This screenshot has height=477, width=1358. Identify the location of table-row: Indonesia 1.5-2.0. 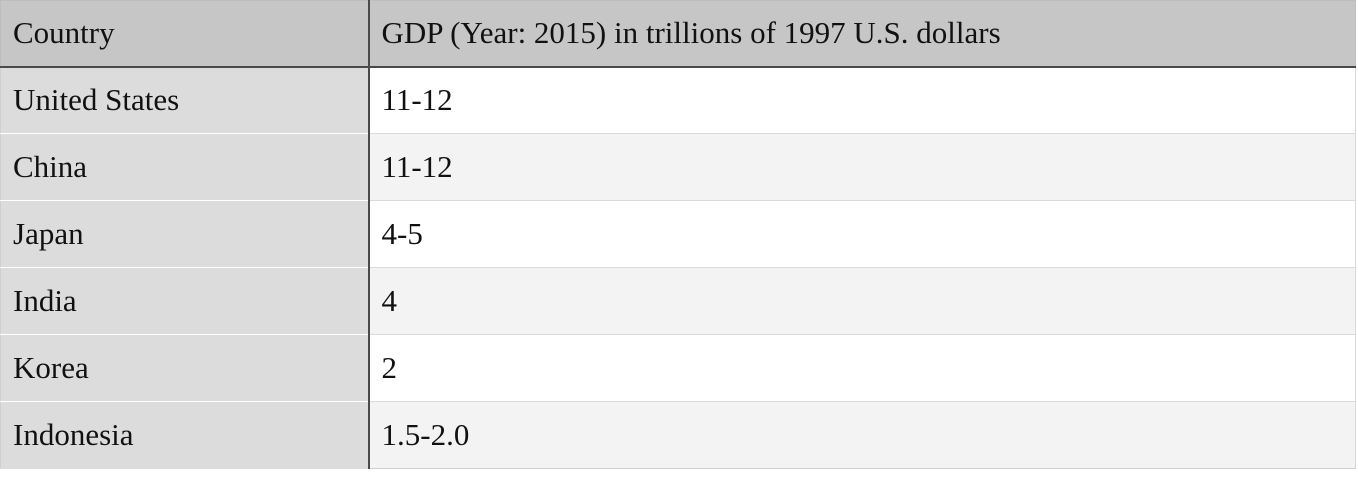
(678, 435).